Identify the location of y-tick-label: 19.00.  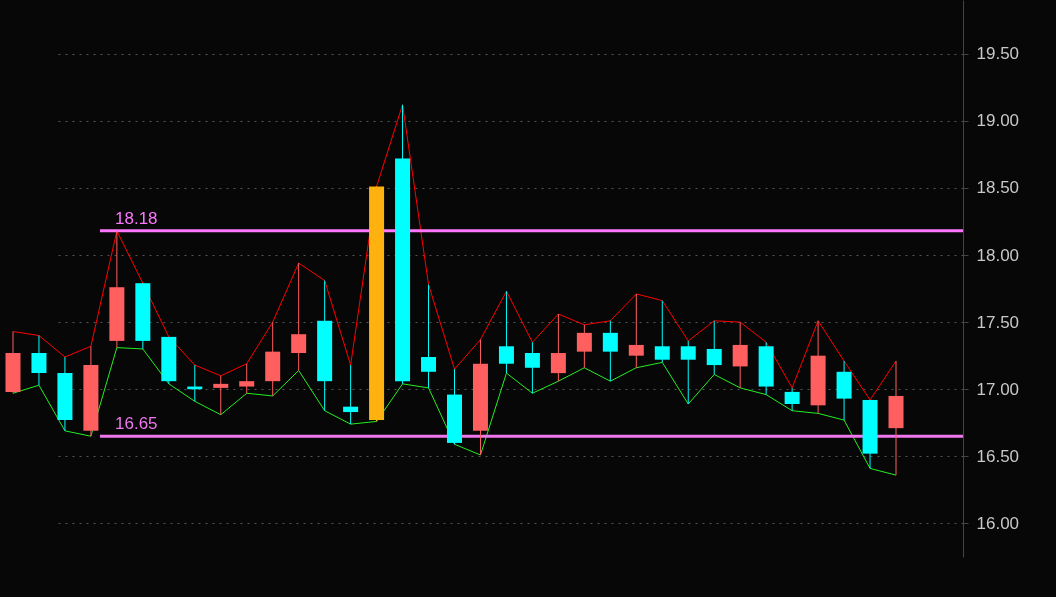
(998, 121).